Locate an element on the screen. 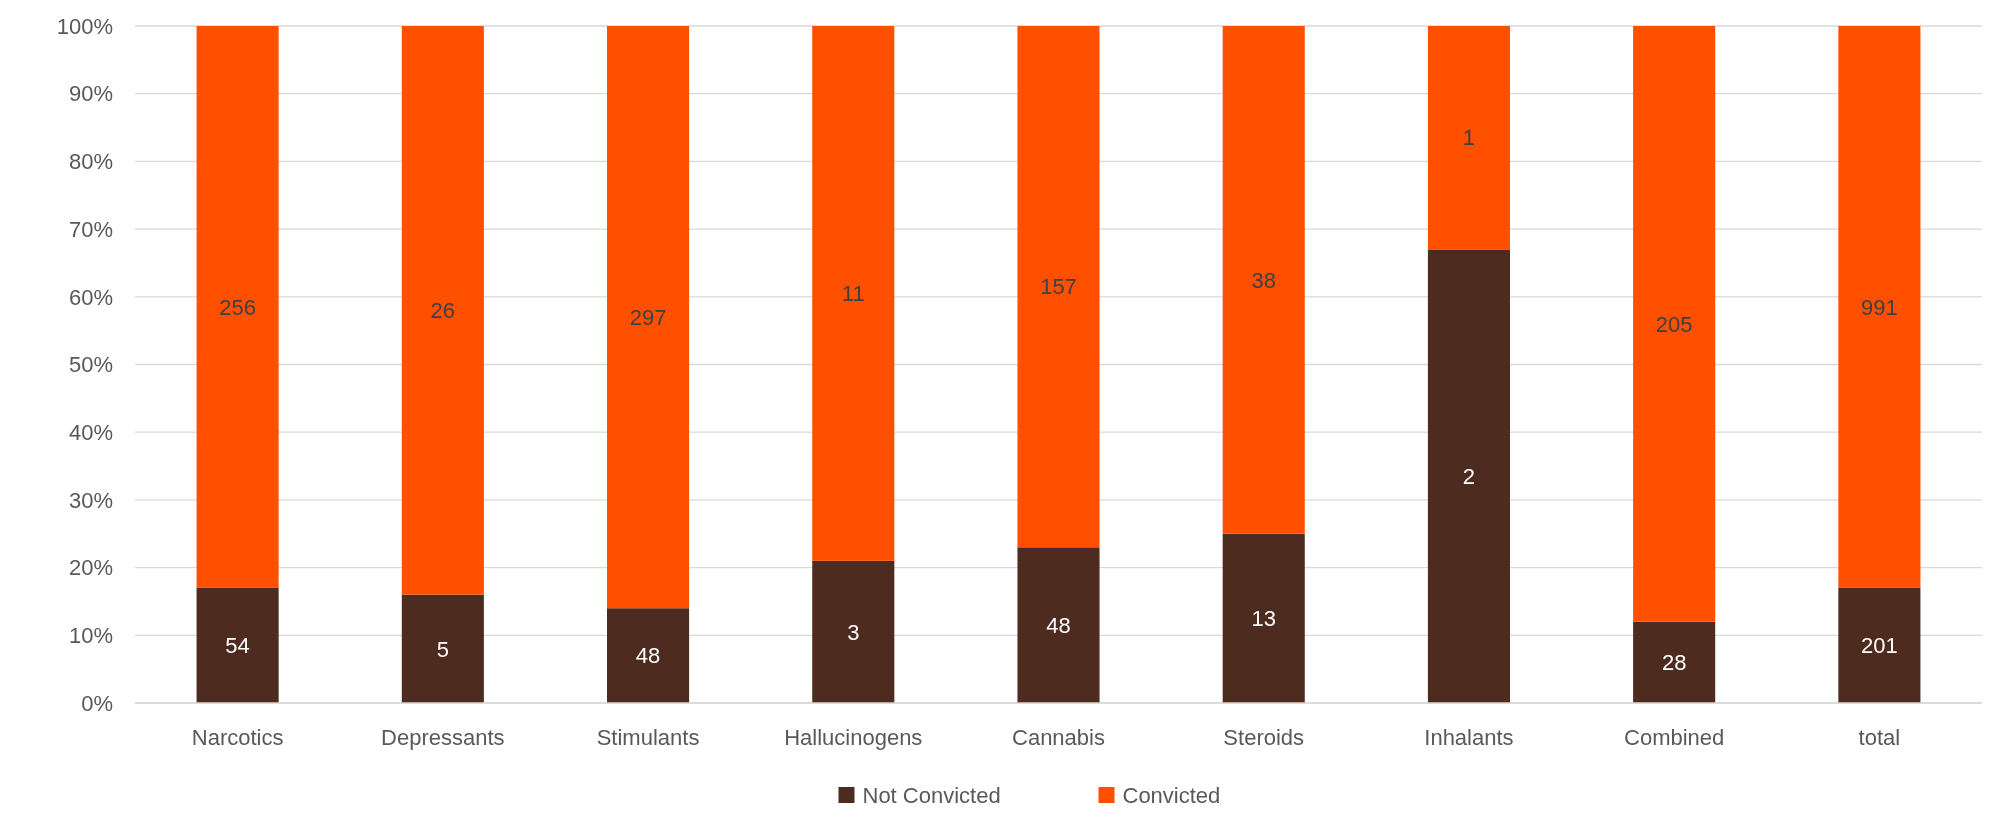 The height and width of the screenshot is (829, 2010). y-tick-label: 40% is located at coordinates (90, 432).